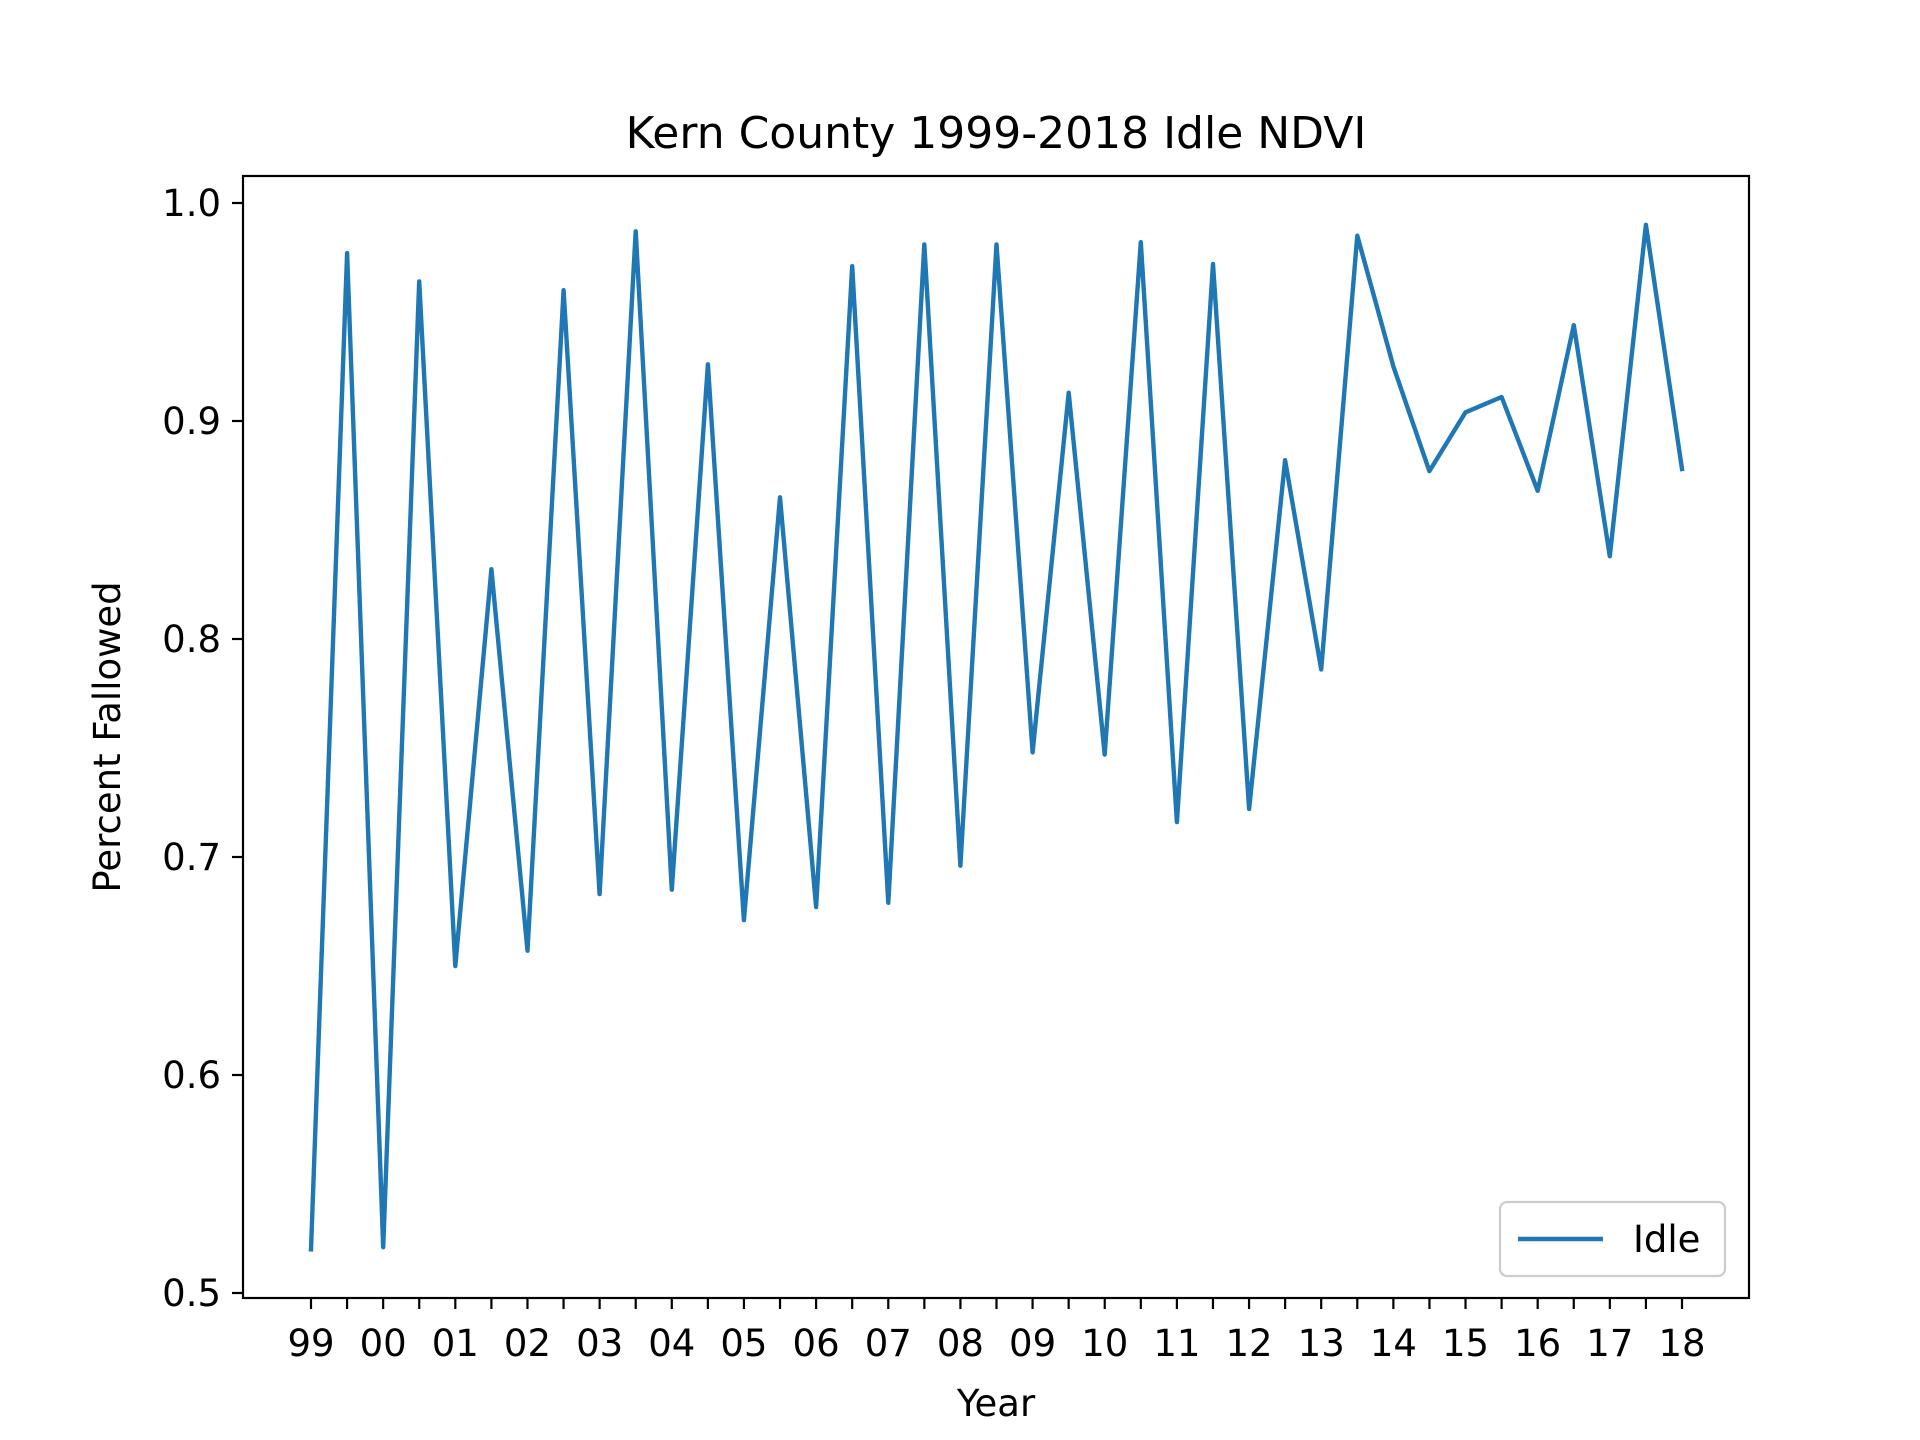 This screenshot has width=1920, height=1440. What do you see at coordinates (1681, 1343) in the screenshot?
I see `x-tick-label: 18` at bounding box center [1681, 1343].